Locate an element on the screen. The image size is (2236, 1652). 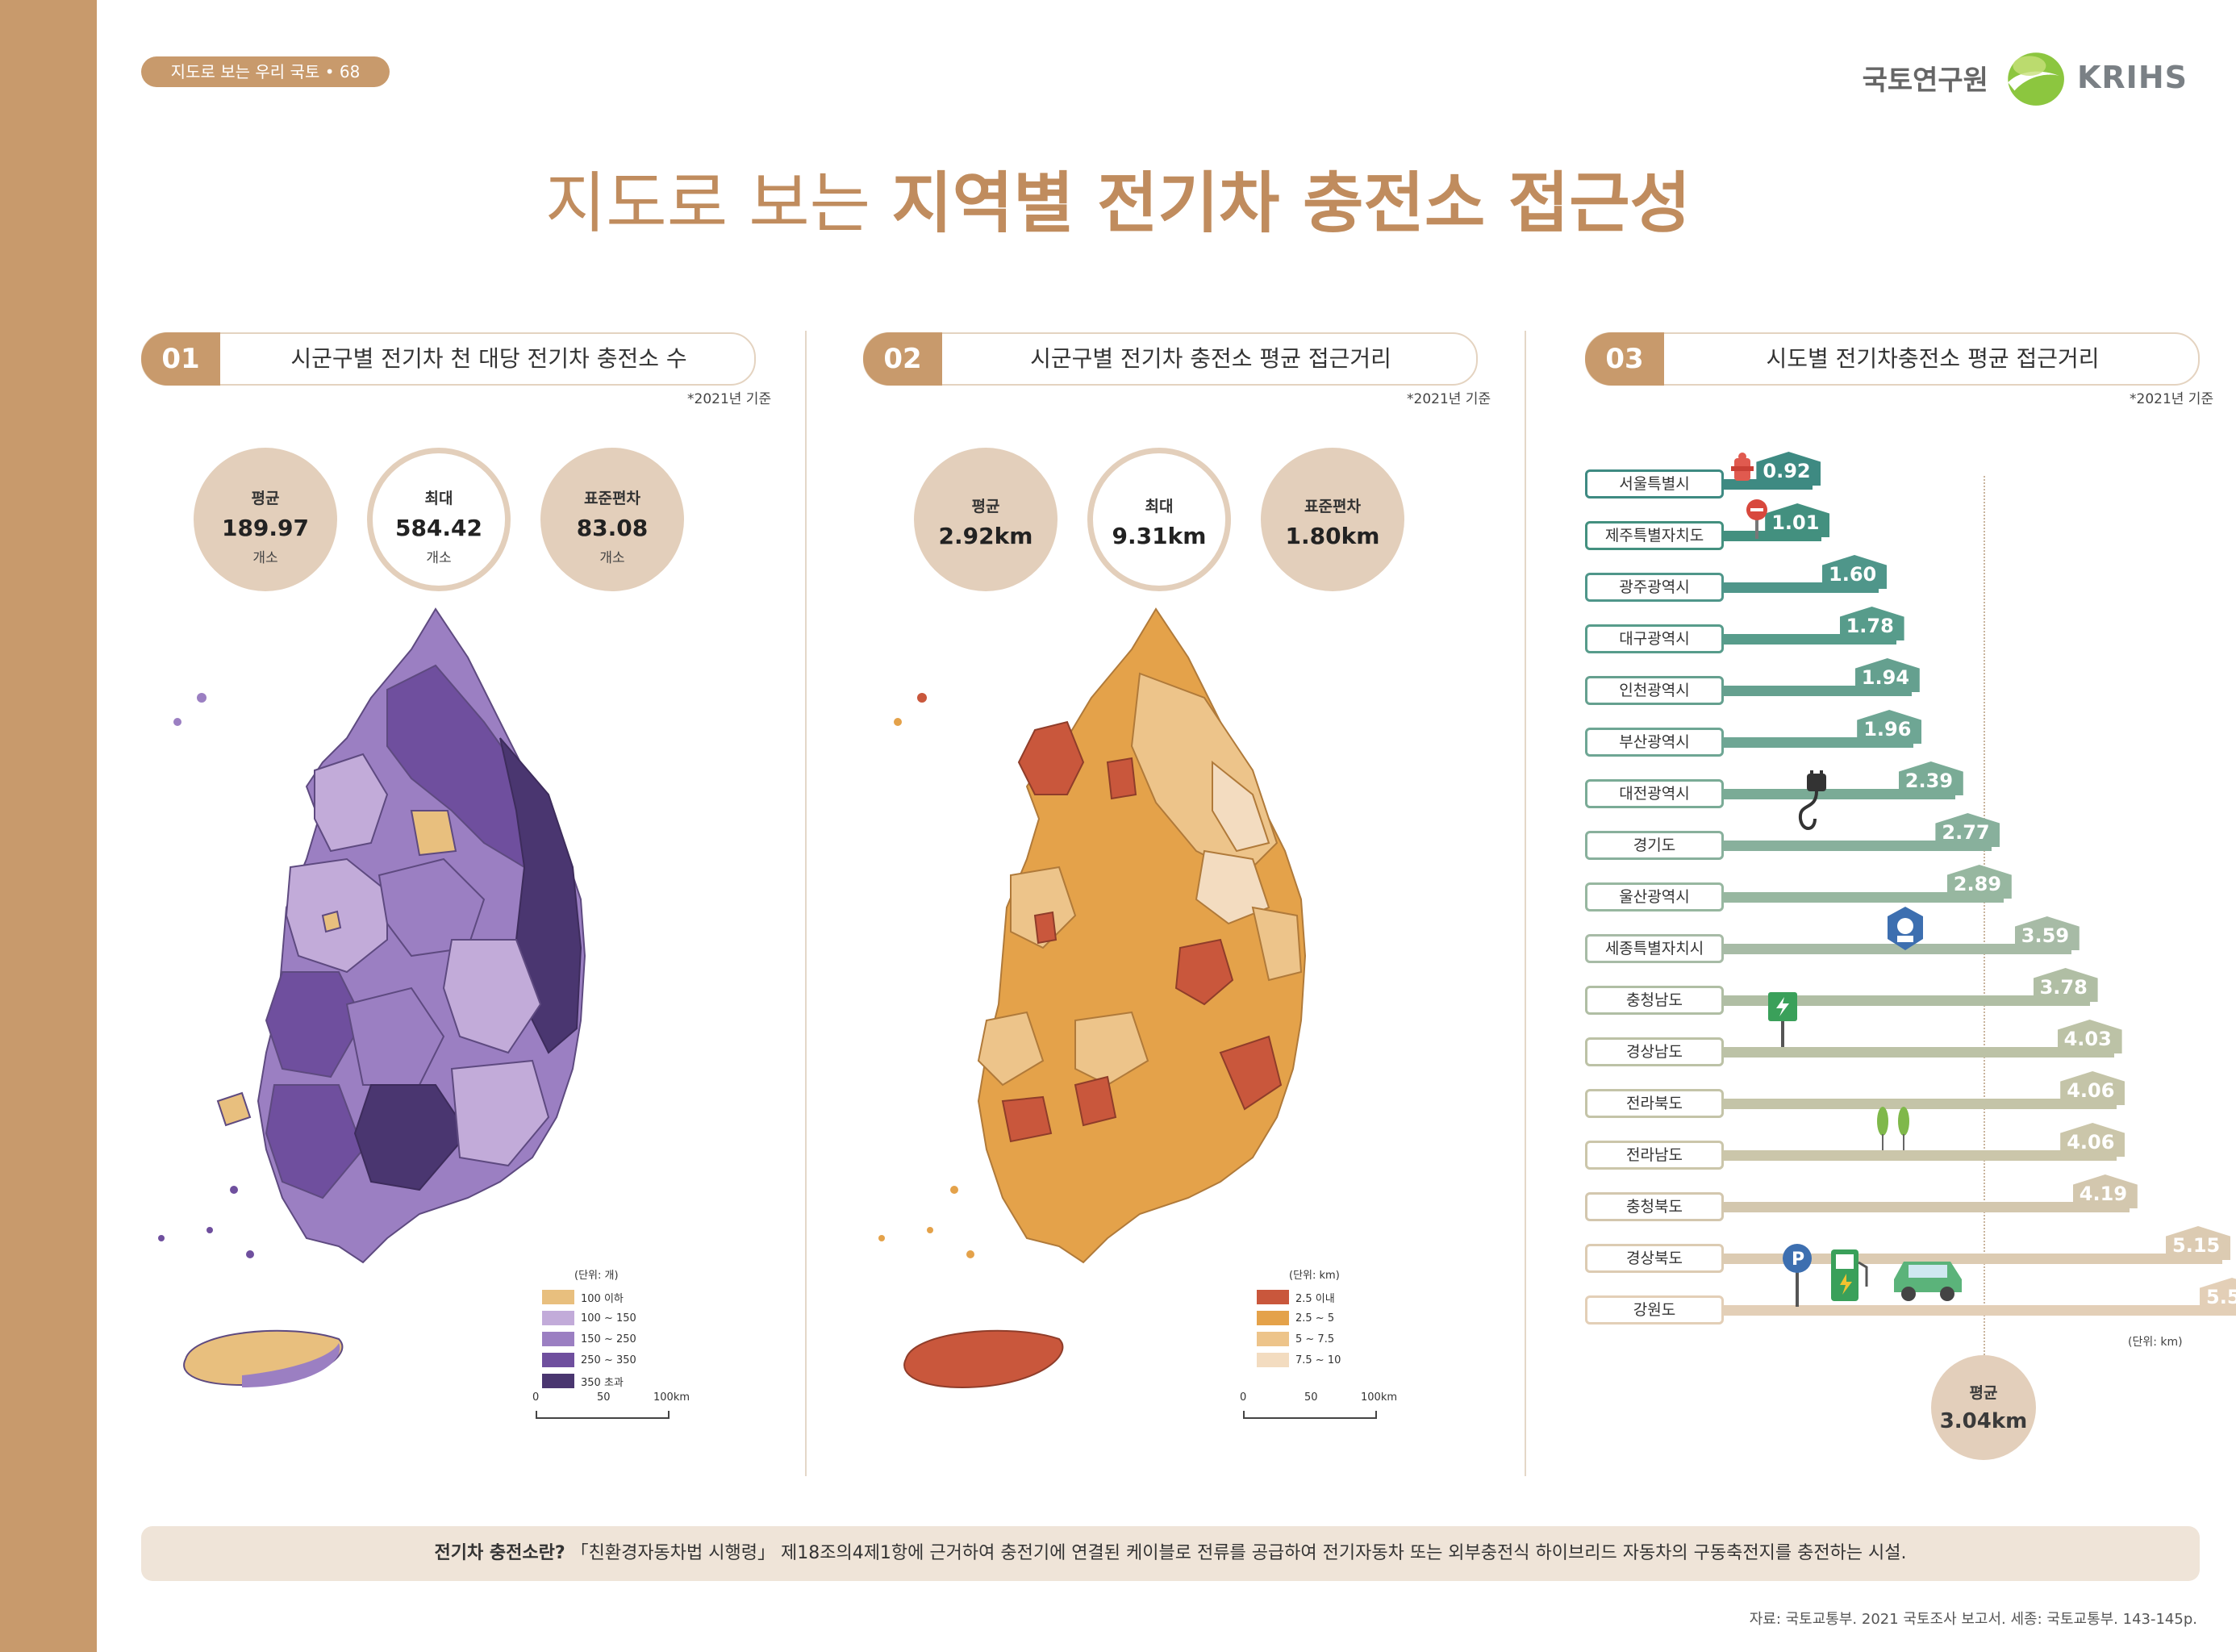
bar-value-label: 1.01 is located at coordinates (1795, 522).